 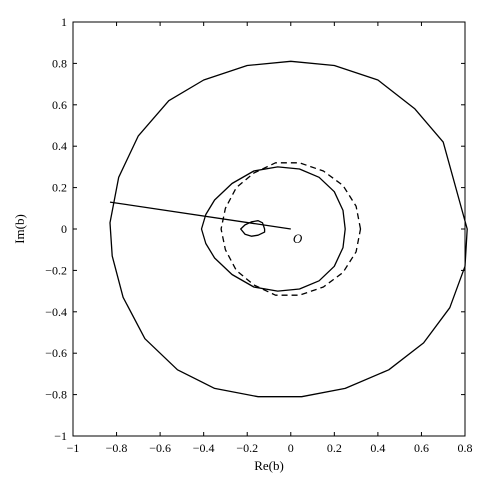 I want to click on x-tick-label: −1, so click(x=73, y=448).